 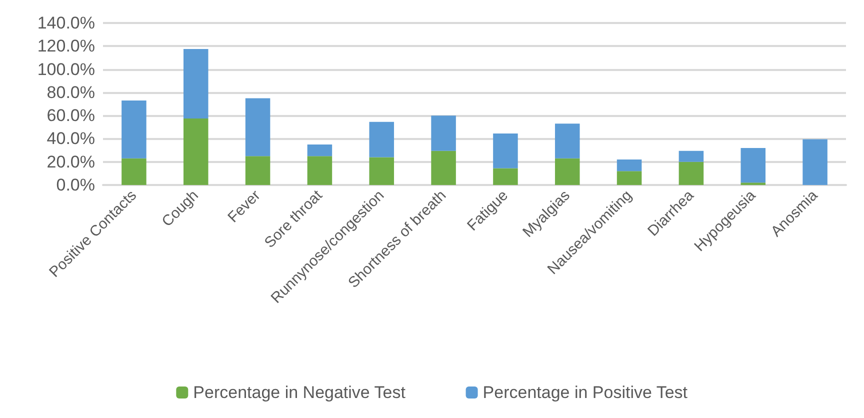 What do you see at coordinates (75, 185) in the screenshot?
I see `y-tick-label: 0.0%` at bounding box center [75, 185].